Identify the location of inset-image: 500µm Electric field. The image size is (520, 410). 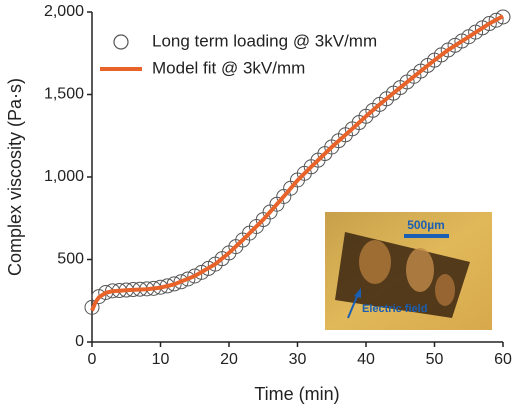
(408, 271).